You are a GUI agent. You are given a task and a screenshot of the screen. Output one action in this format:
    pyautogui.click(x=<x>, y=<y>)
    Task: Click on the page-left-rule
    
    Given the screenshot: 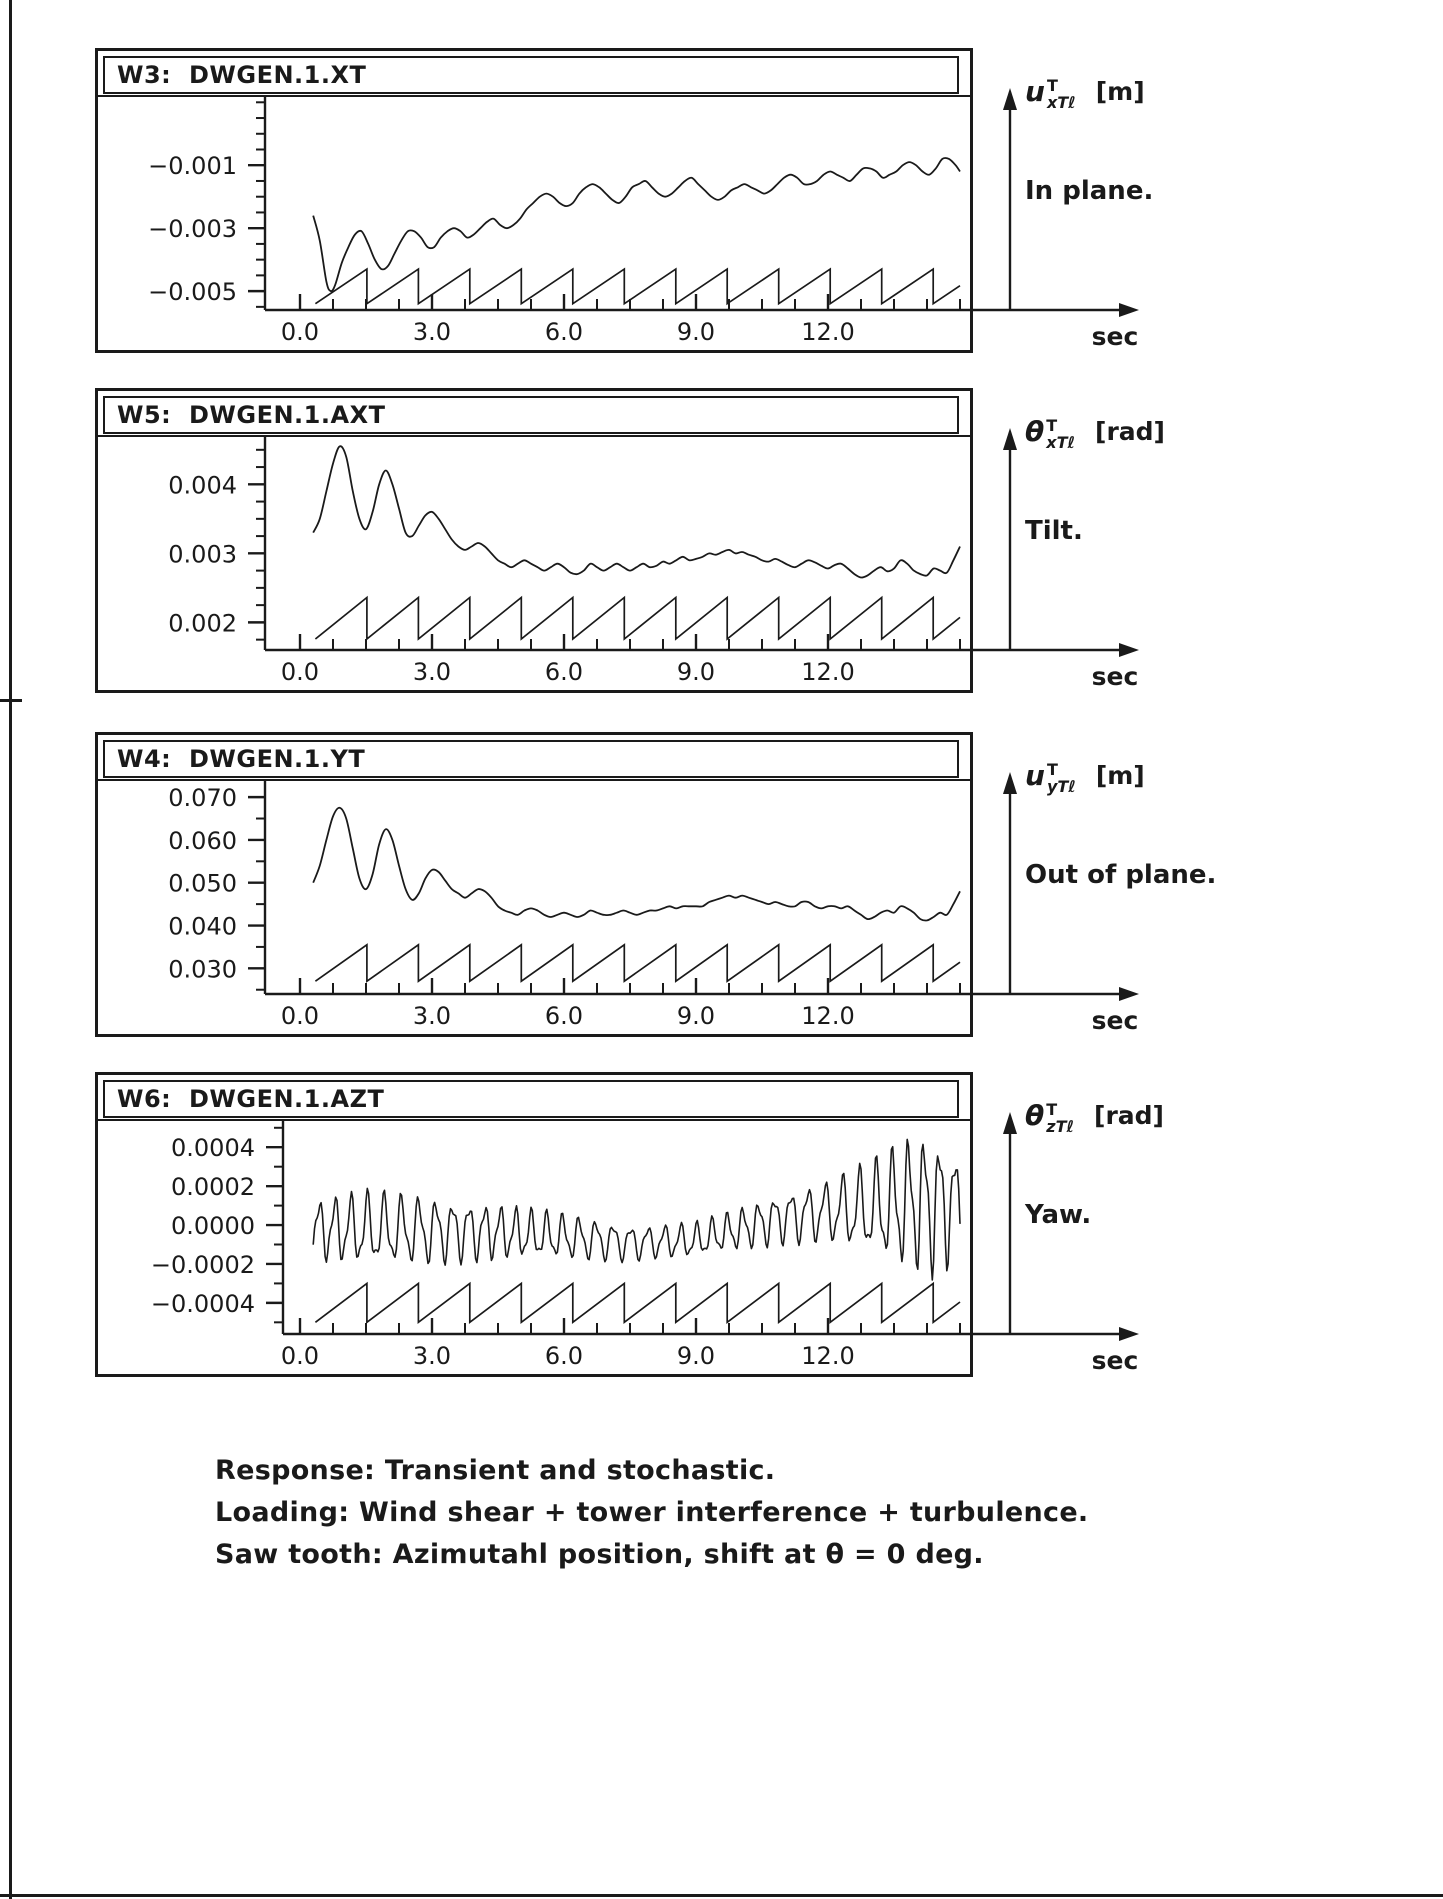 What is the action you would take?
    pyautogui.click(x=10, y=949)
    